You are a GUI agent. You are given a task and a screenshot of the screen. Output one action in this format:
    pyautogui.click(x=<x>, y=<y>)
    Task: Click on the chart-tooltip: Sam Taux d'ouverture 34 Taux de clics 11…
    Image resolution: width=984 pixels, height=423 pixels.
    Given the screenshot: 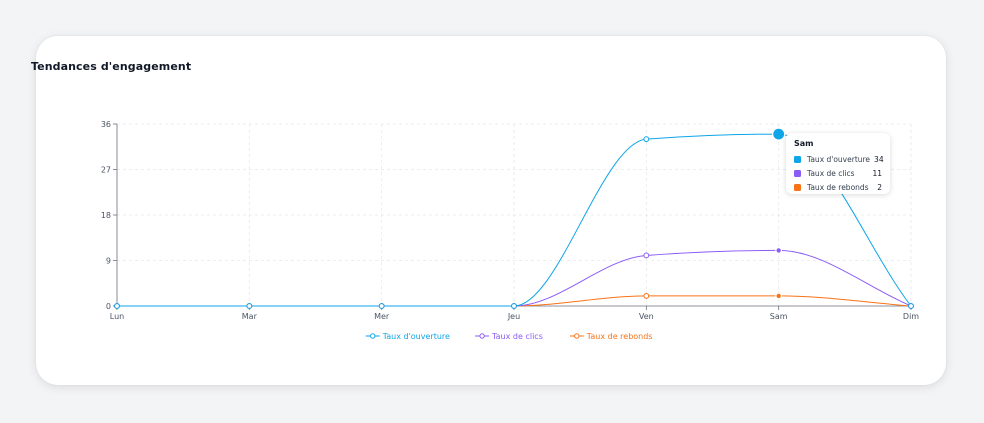 What is the action you would take?
    pyautogui.click(x=838, y=163)
    